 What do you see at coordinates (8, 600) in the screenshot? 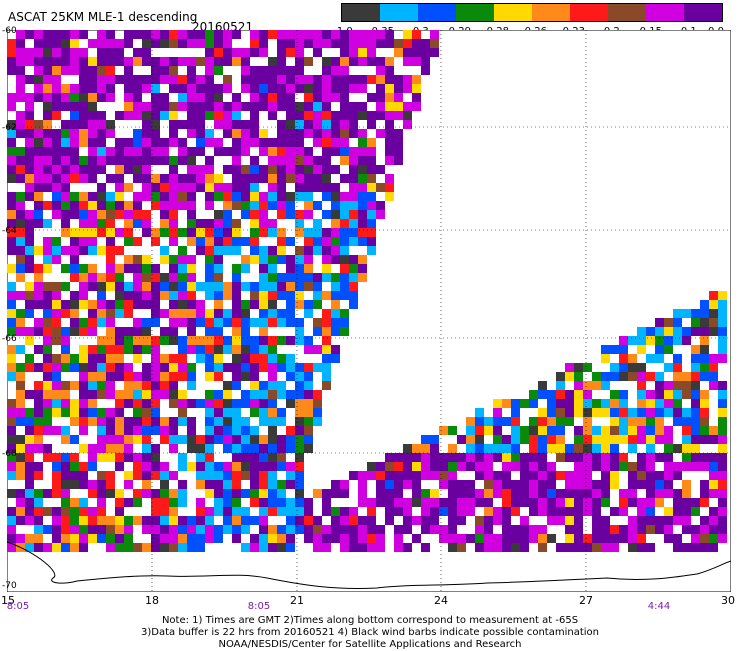
I see `lon-label: 15` at bounding box center [8, 600].